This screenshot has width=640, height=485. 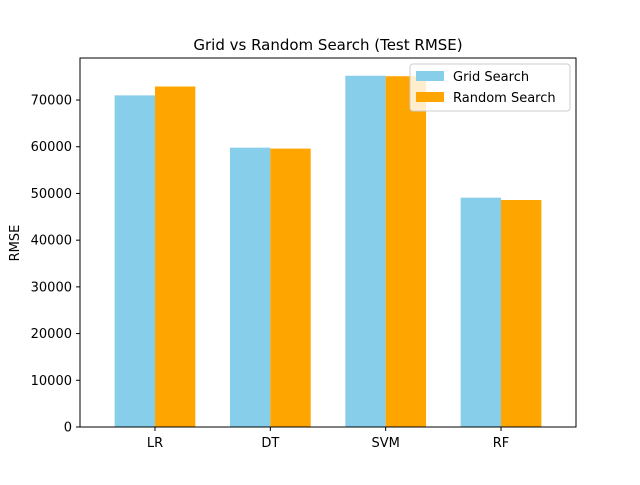 I want to click on legend-swatch-random-search, so click(x=430, y=97).